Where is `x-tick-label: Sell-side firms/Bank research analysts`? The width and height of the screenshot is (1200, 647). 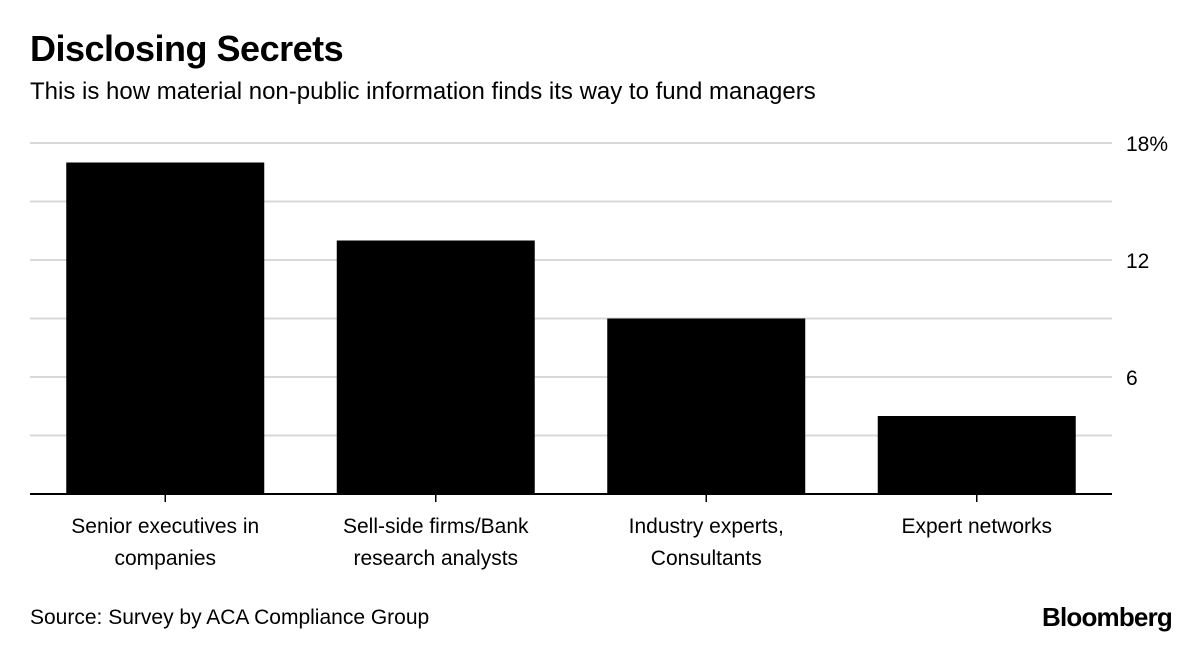
x-tick-label: Sell-side firms/Bank research analysts is located at coordinates (436, 542).